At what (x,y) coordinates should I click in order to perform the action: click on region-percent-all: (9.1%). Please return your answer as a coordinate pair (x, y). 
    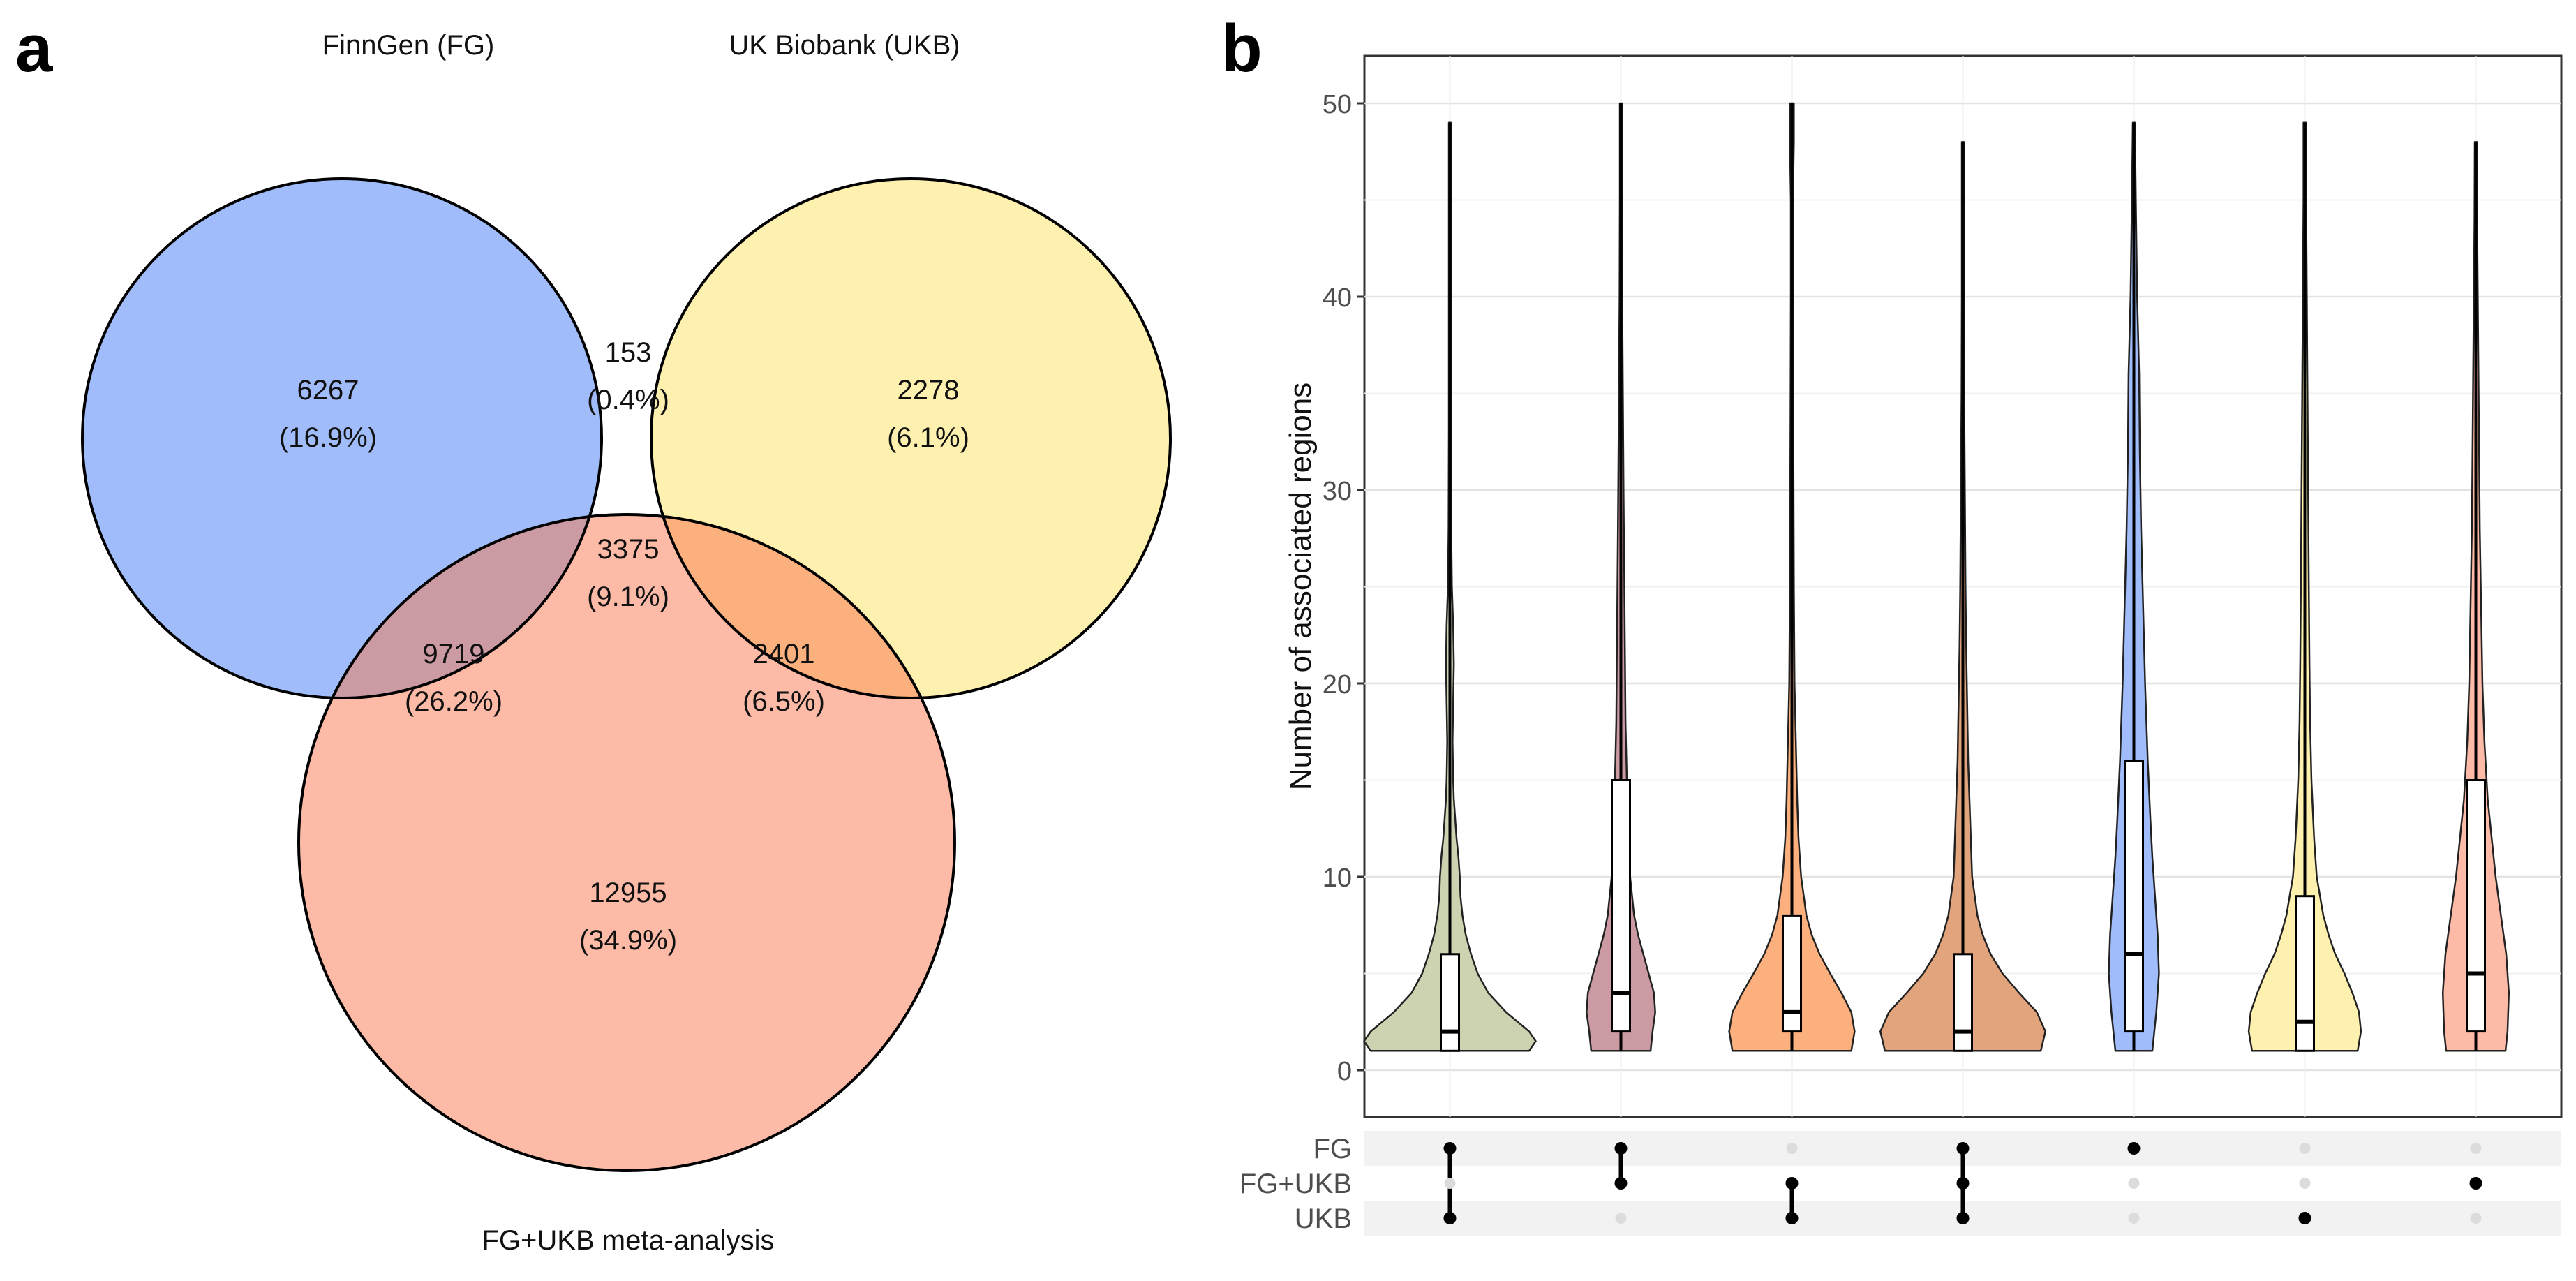
    Looking at the image, I should click on (628, 597).